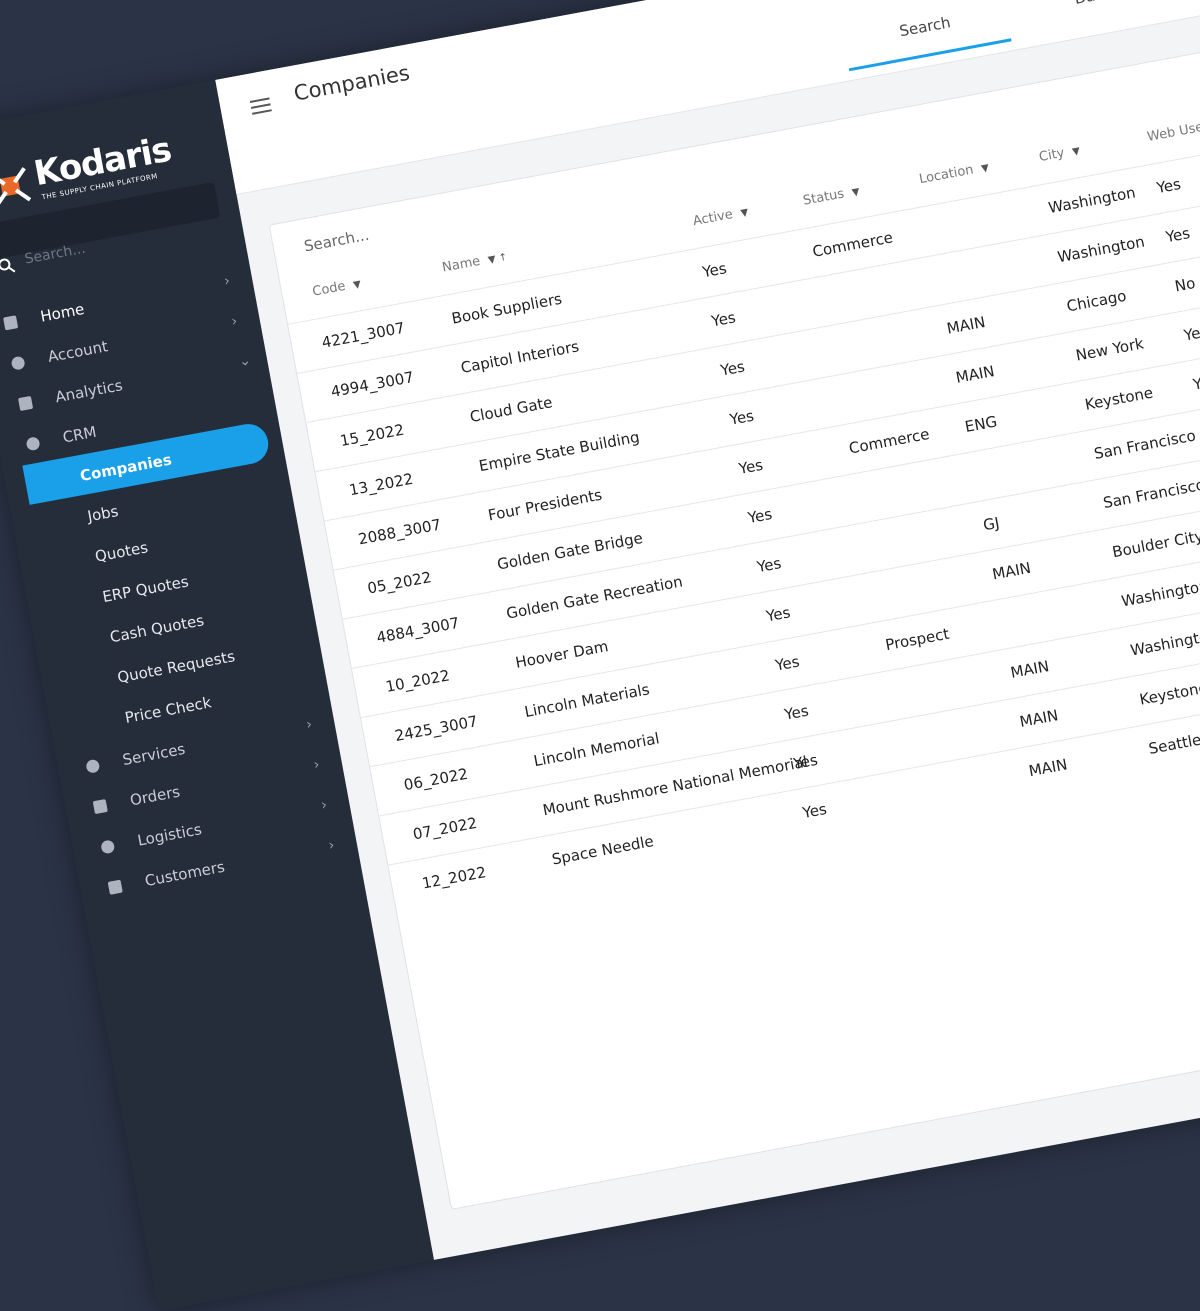 The height and width of the screenshot is (1311, 1200). Describe the element at coordinates (168, 710) in the screenshot. I see `nav-label: Price Check` at that location.